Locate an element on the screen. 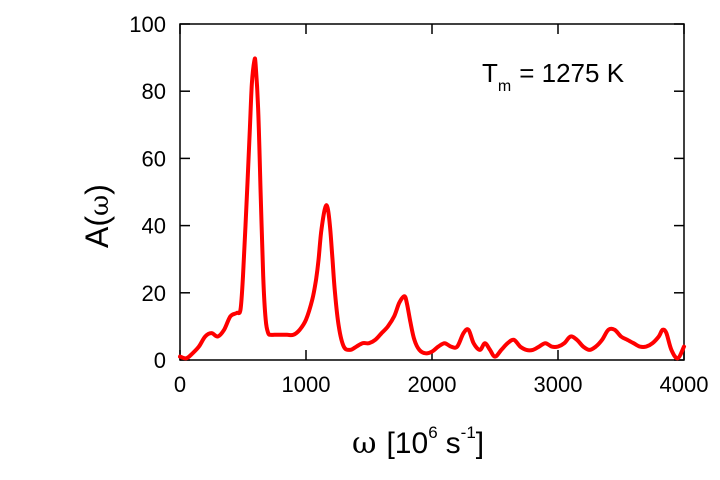 The image size is (720, 480). x-tick-label: 1000 is located at coordinates (306, 384).